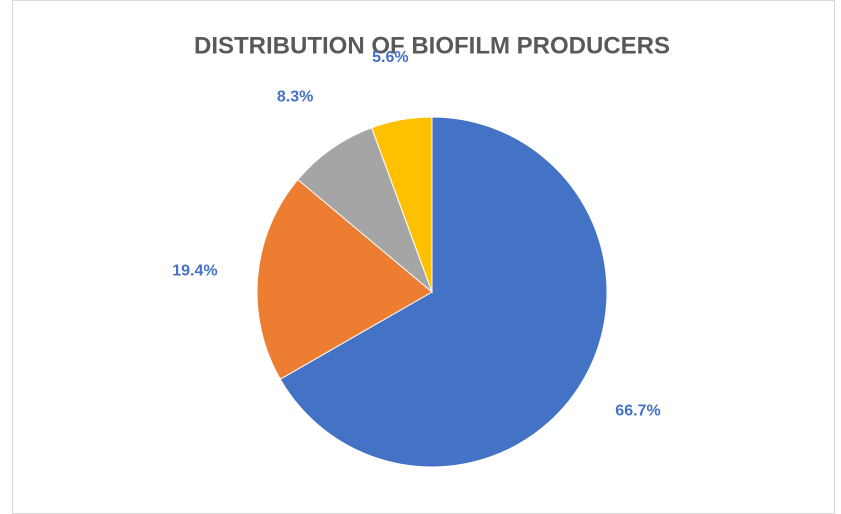  What do you see at coordinates (390, 57) in the screenshot?
I see `data-label: 5.6%` at bounding box center [390, 57].